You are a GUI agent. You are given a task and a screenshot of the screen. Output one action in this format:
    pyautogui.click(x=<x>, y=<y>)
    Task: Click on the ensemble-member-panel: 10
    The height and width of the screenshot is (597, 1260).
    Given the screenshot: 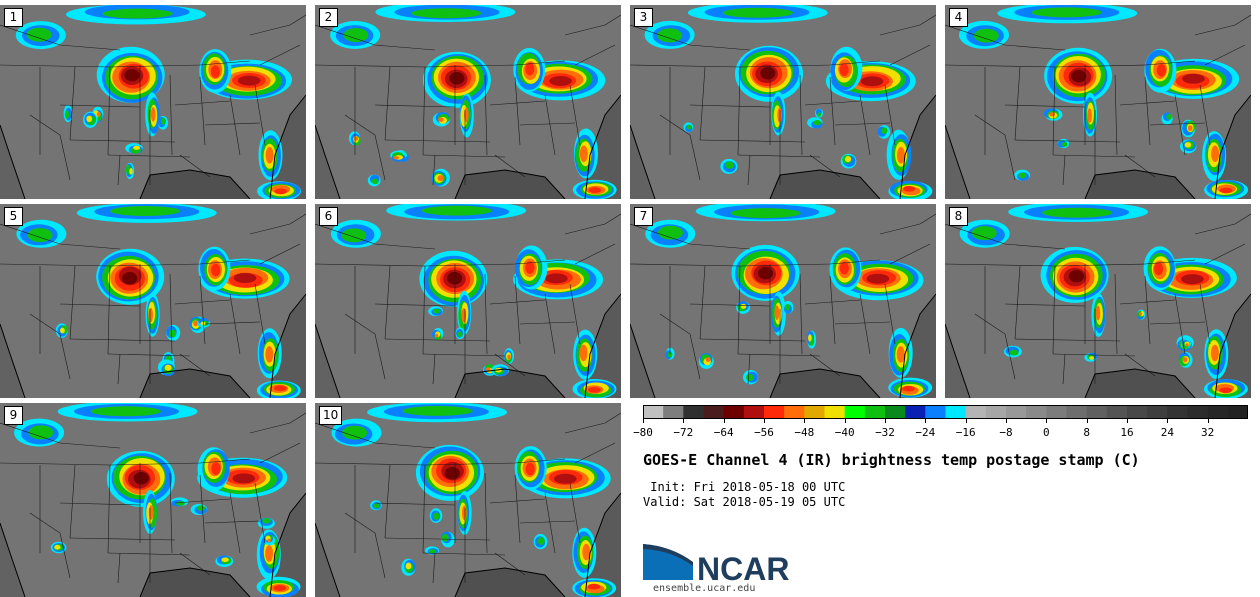 What is the action you would take?
    pyautogui.click(x=468, y=500)
    